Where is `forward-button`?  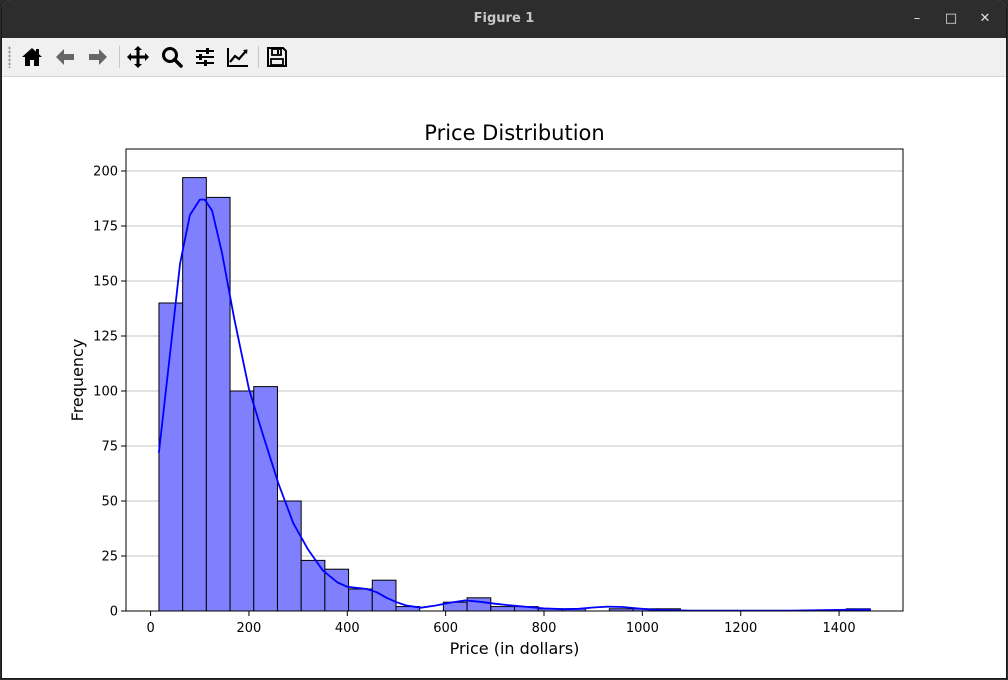
forward-button is located at coordinates (98, 57).